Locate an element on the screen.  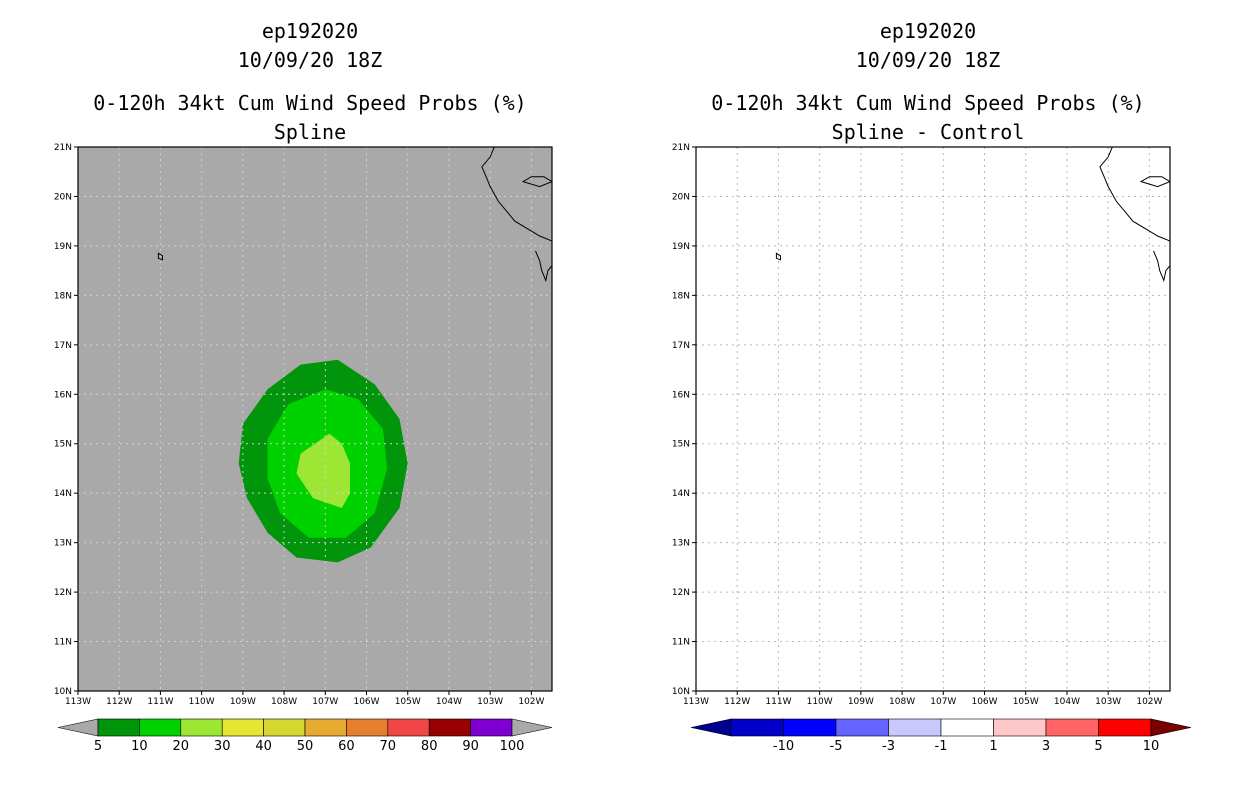
colorbar-label: 50 is located at coordinates (305, 746).